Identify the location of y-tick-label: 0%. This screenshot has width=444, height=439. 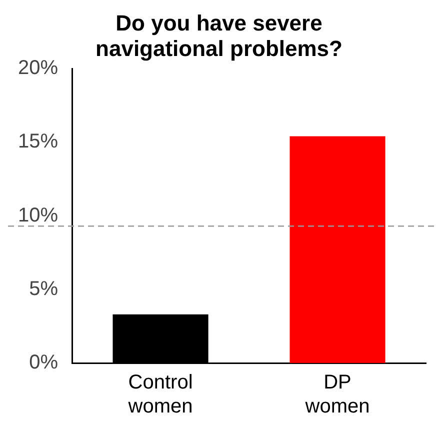
(43, 363).